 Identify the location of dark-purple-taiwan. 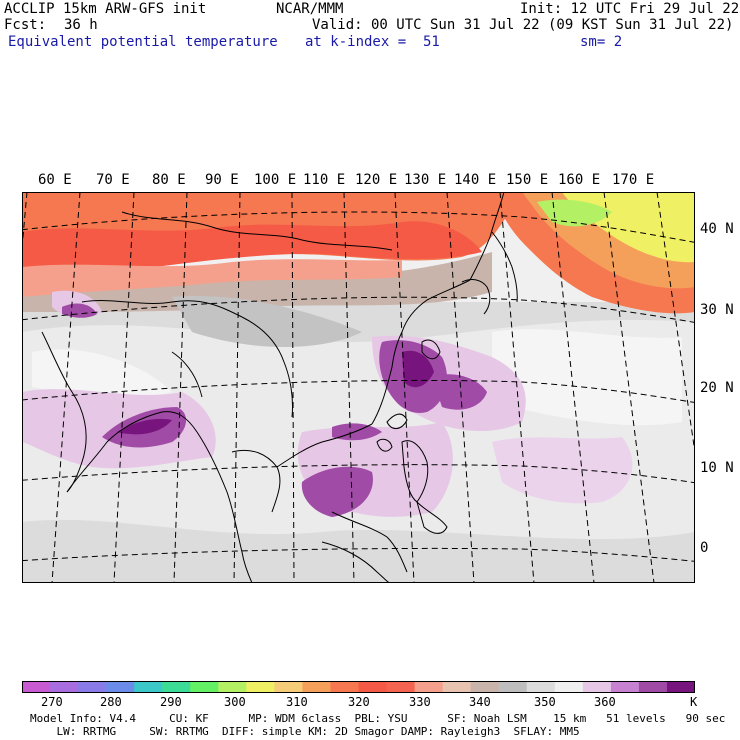
(418, 369).